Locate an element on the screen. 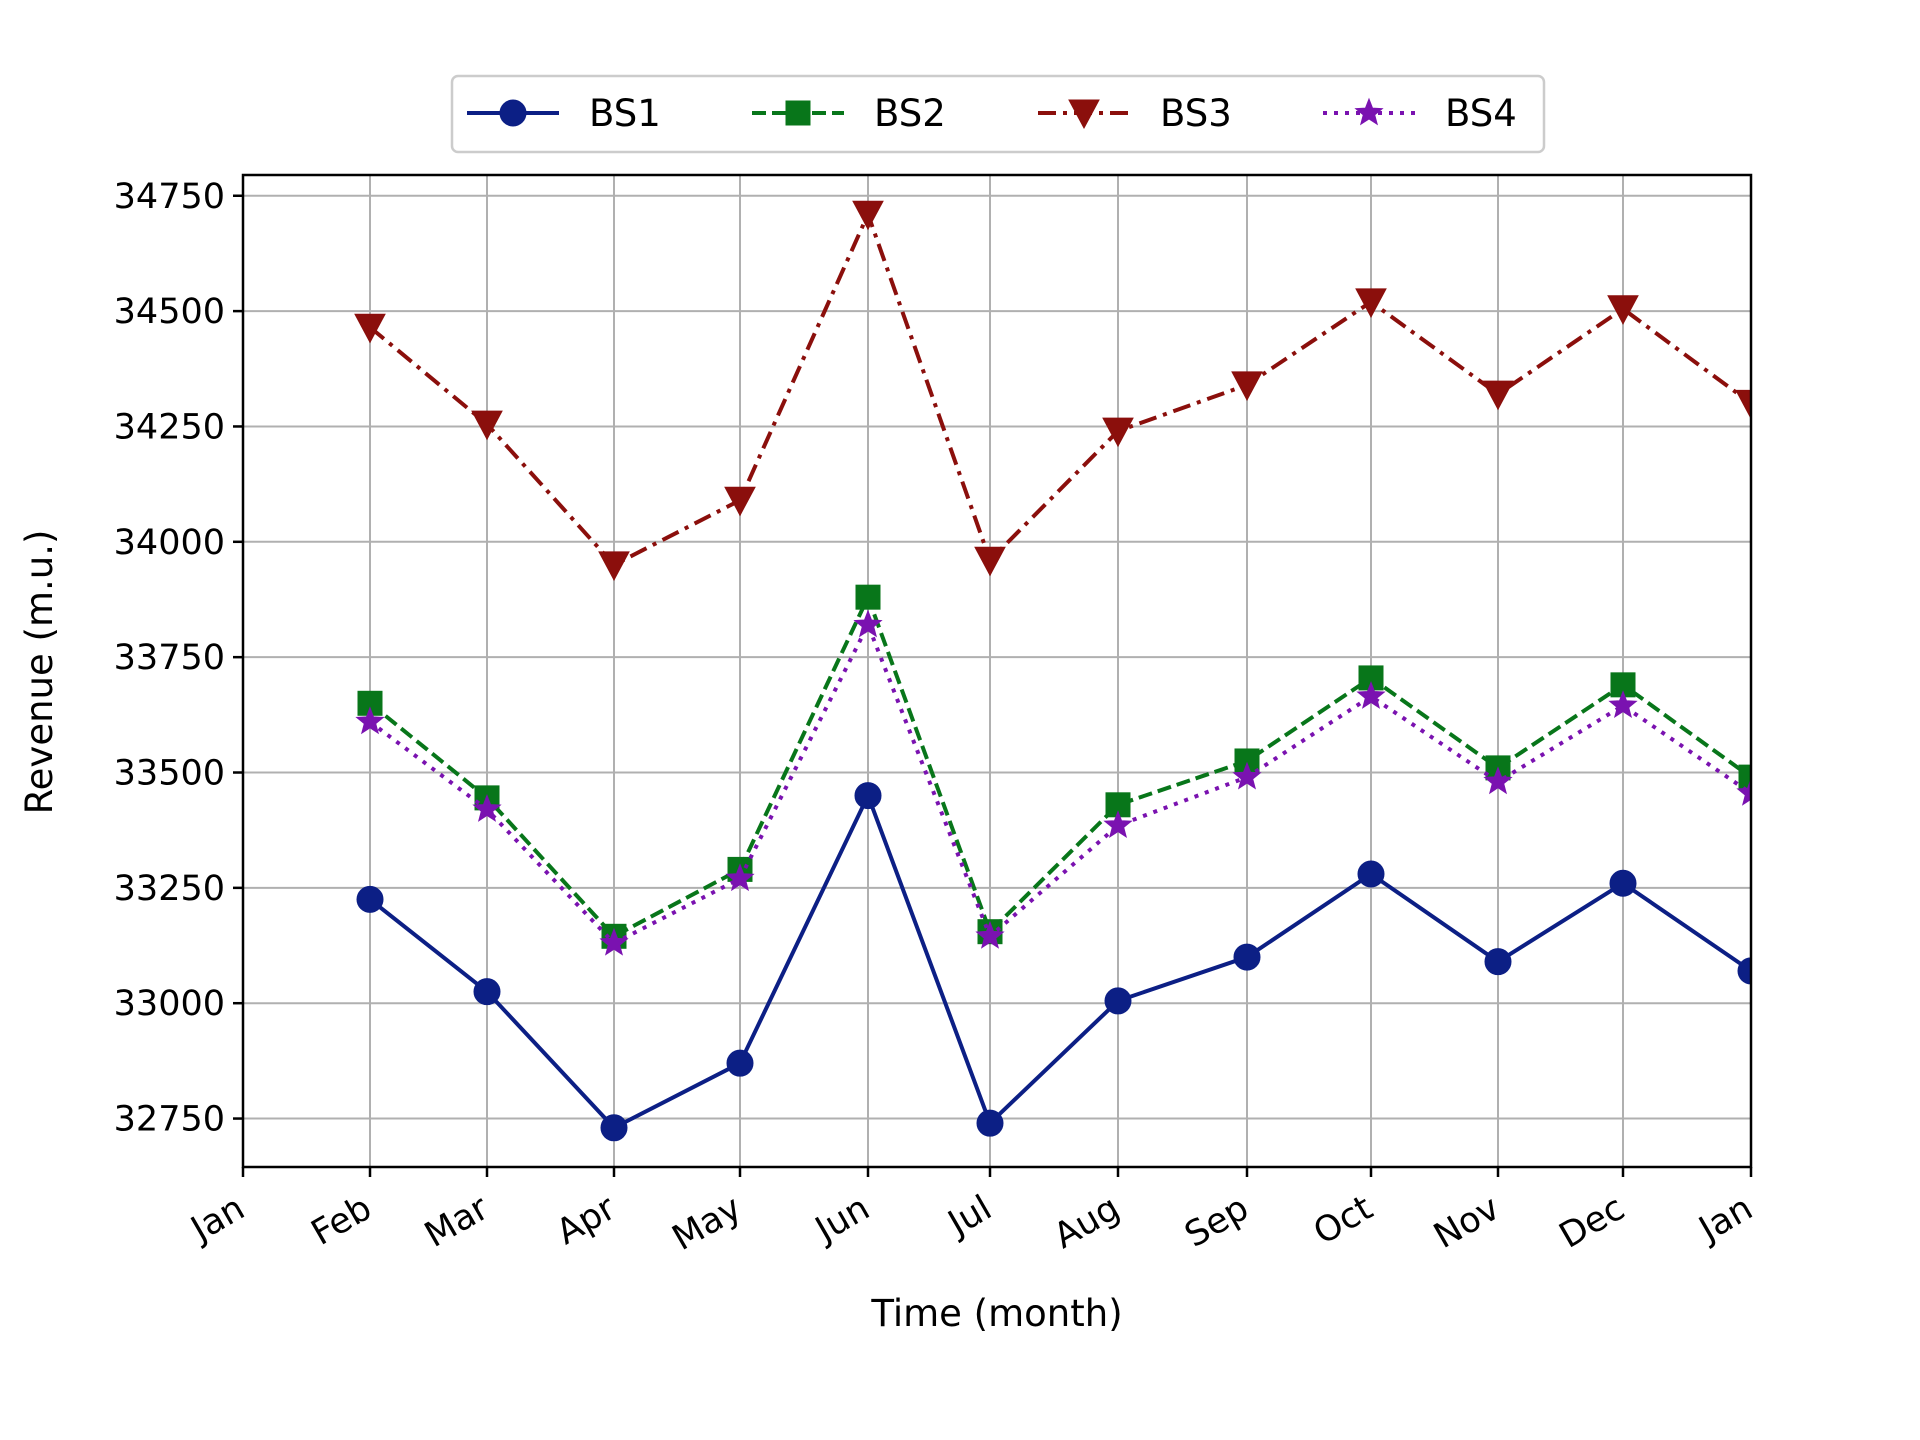 Image resolution: width=1920 pixels, height=1440 pixels. x-tick-label: Oct is located at coordinates (1343, 1220).